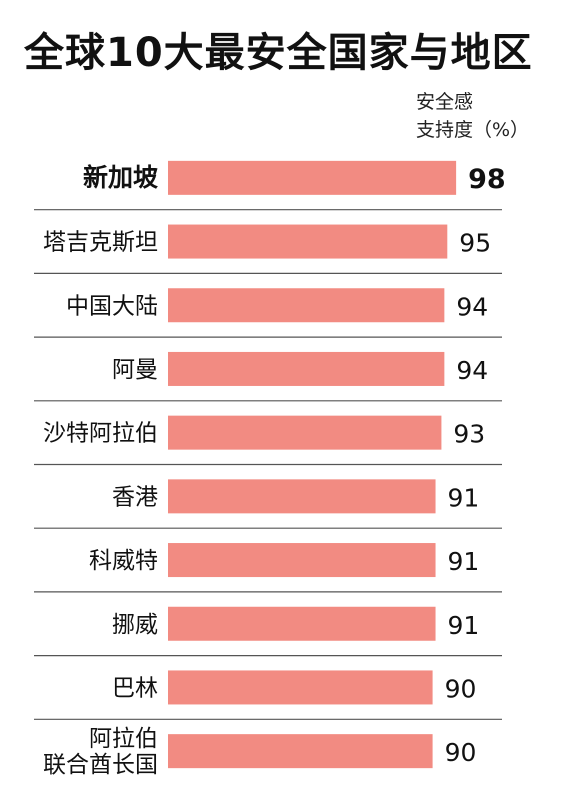 Image resolution: width=565 pixels, height=792 pixels. I want to click on category-label: 新加坡, so click(120, 177).